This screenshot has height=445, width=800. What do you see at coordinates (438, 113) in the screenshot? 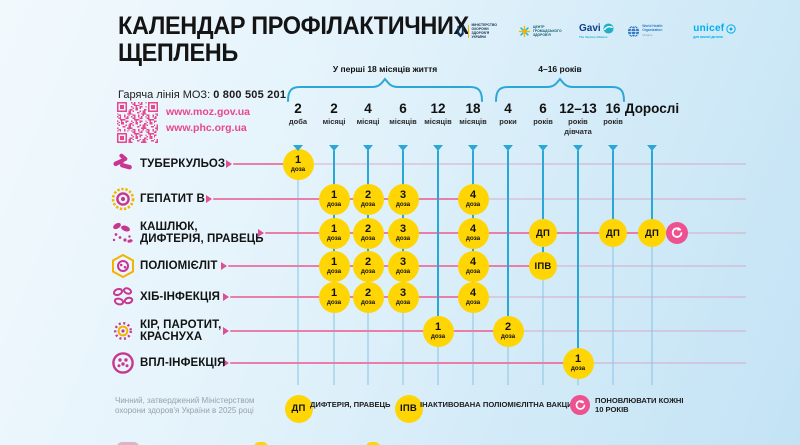
I see `column-age-header: 12 місяців` at bounding box center [438, 113].